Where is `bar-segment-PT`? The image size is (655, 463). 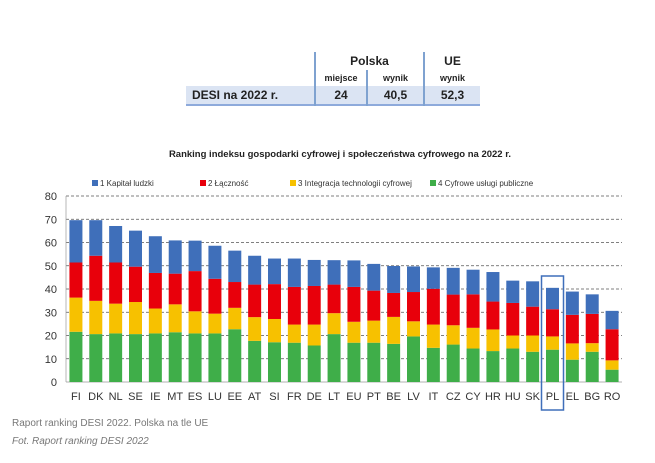
bar-segment-PT is located at coordinates (374, 305).